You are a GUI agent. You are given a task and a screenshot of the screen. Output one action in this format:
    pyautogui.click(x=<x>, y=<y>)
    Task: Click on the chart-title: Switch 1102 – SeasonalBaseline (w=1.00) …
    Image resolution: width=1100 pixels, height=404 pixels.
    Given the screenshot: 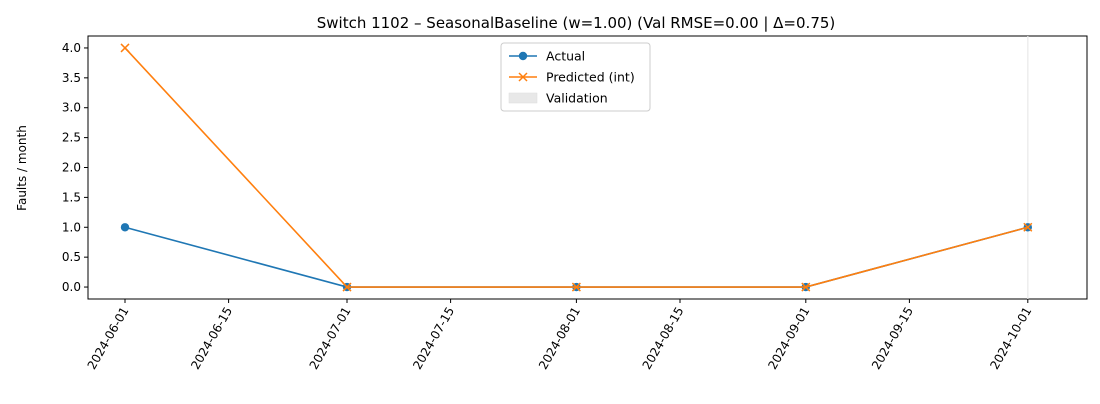 What is the action you would take?
    pyautogui.click(x=576, y=23)
    